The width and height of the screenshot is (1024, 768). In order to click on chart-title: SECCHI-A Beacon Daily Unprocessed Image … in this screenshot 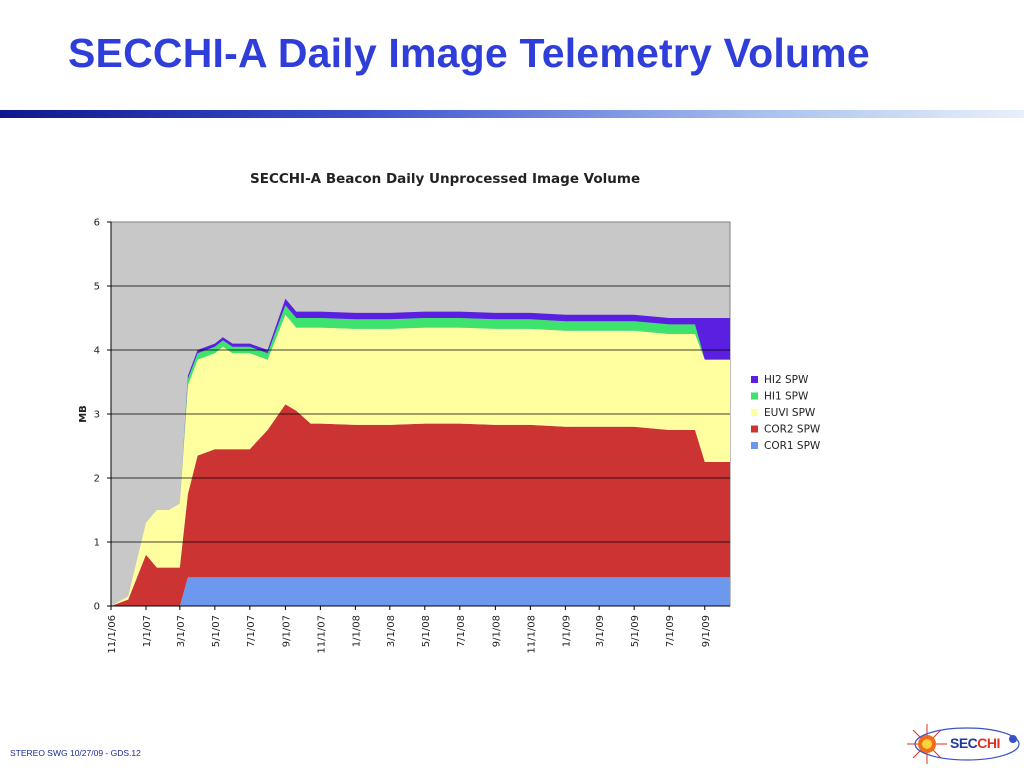, I will do `click(445, 179)`.